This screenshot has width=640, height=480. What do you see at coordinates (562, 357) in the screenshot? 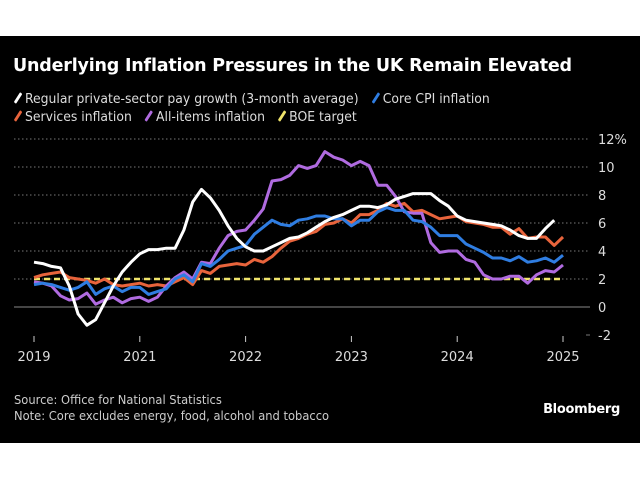
I see `x-tick-label: 2025` at bounding box center [562, 357].